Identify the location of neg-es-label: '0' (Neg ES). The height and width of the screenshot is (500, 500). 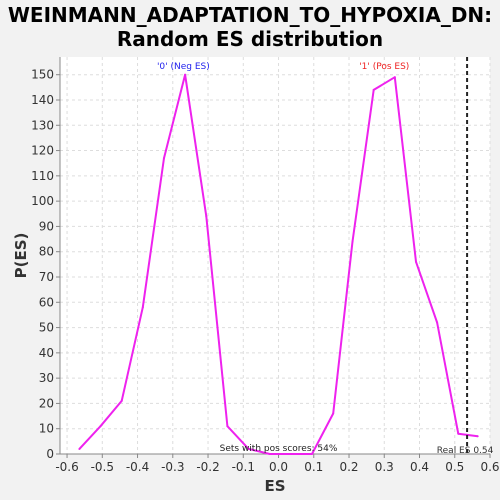
(183, 67).